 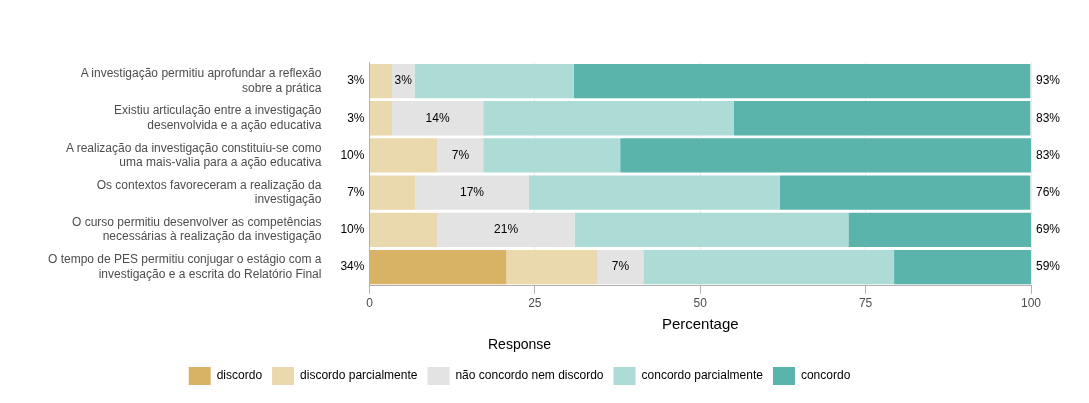 What do you see at coordinates (184, 266) in the screenshot?
I see `y-tick-label: O tempo de PES permitiu conjugar o estágio com a investigação e a escrita do Relatório Final` at bounding box center [184, 266].